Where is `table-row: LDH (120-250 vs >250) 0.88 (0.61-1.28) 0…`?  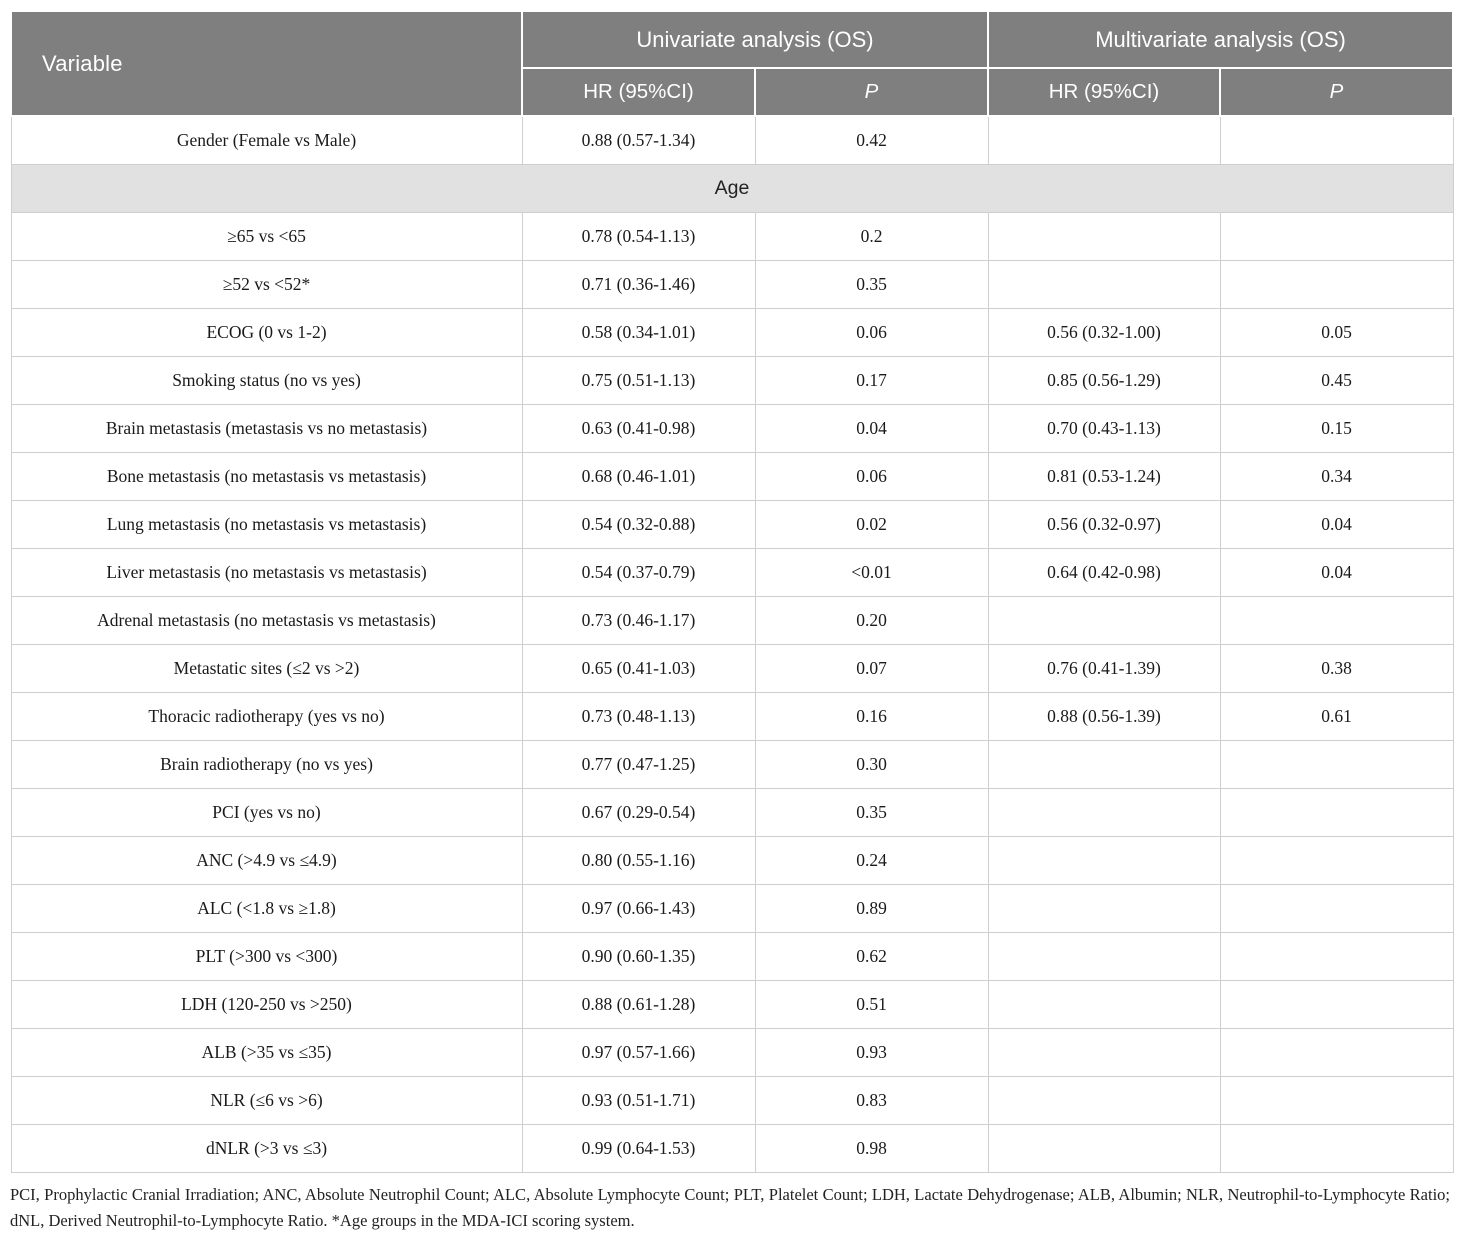 table-row: LDH (120-250 vs >250) 0.88 (0.61-1.28) 0… is located at coordinates (732, 1004).